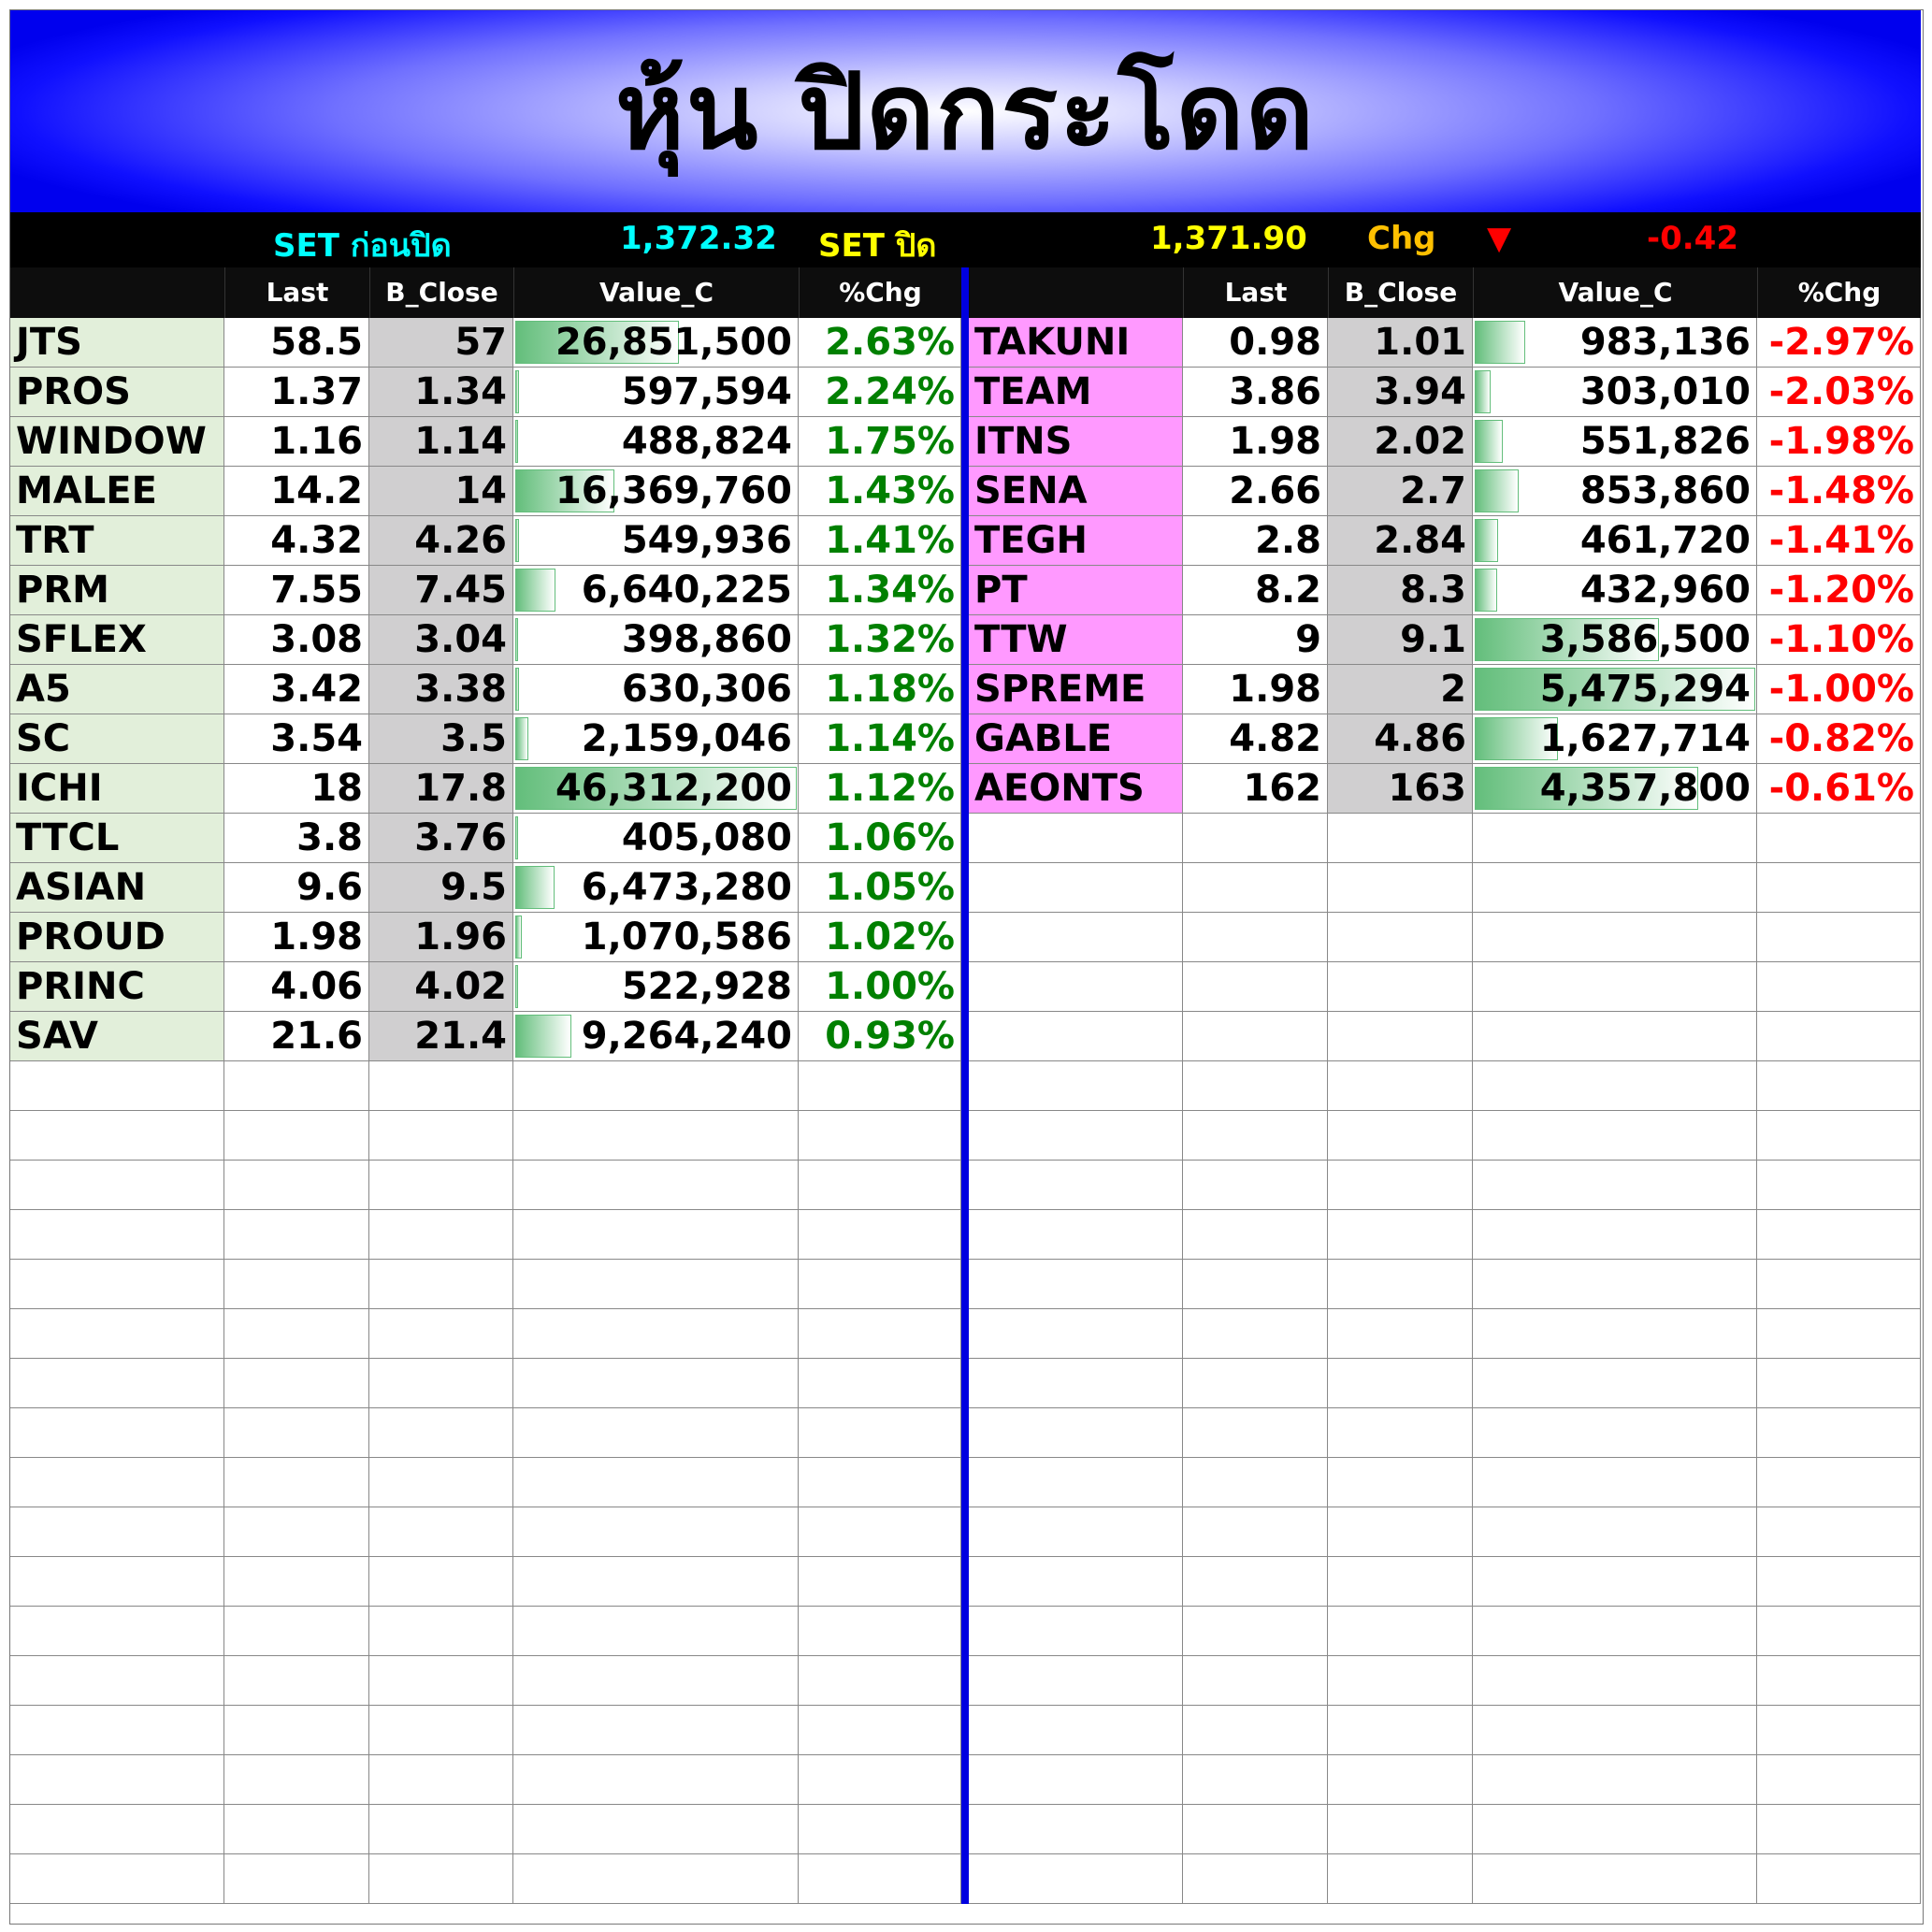  I want to click on gainer-last-cell: 3.8, so click(296, 838).